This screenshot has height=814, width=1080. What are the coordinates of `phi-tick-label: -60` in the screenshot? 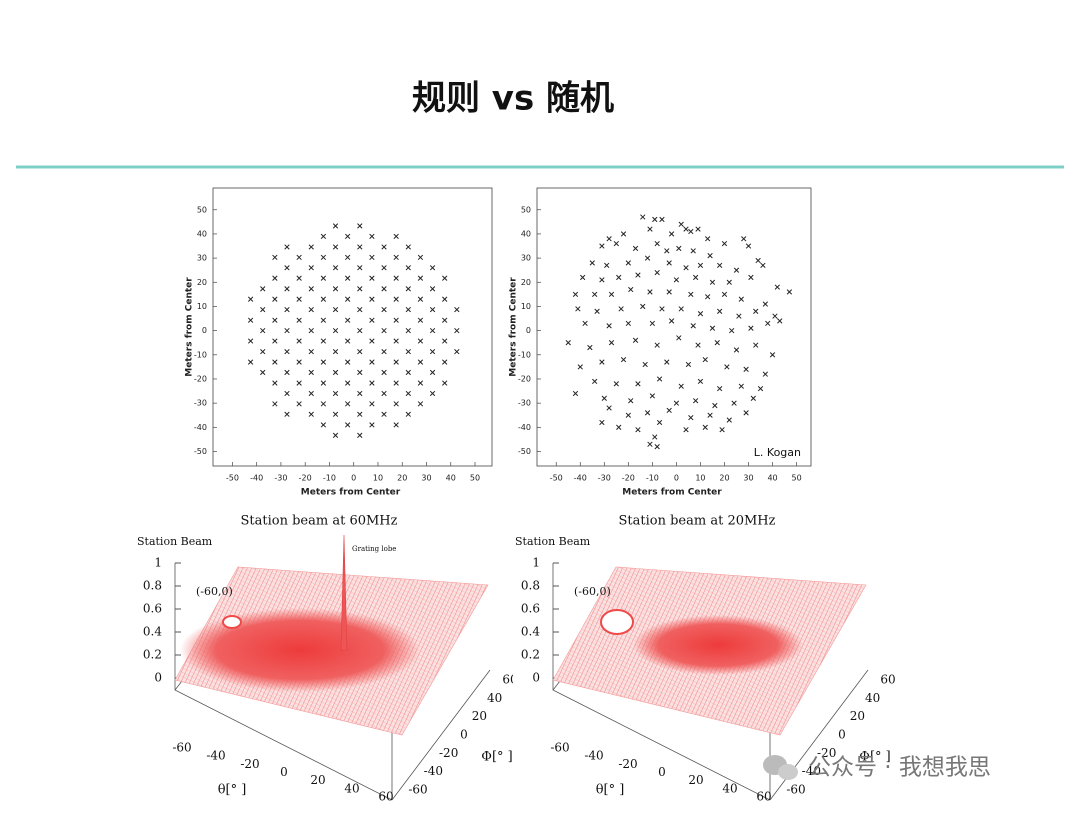 It's located at (417, 790).